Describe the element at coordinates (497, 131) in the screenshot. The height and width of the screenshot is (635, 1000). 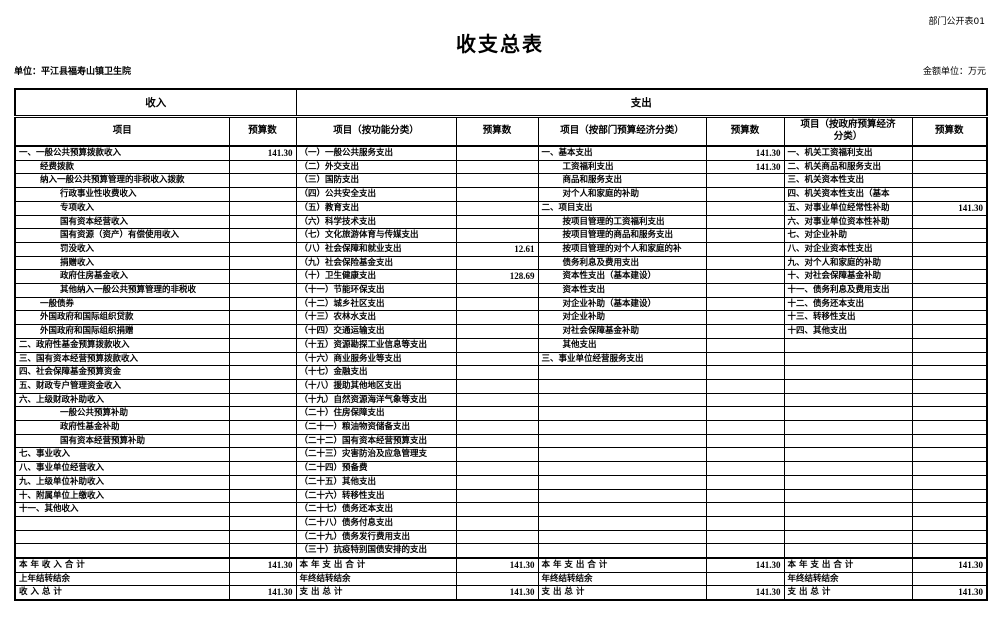
I see `column-header-3: 预算数` at that location.